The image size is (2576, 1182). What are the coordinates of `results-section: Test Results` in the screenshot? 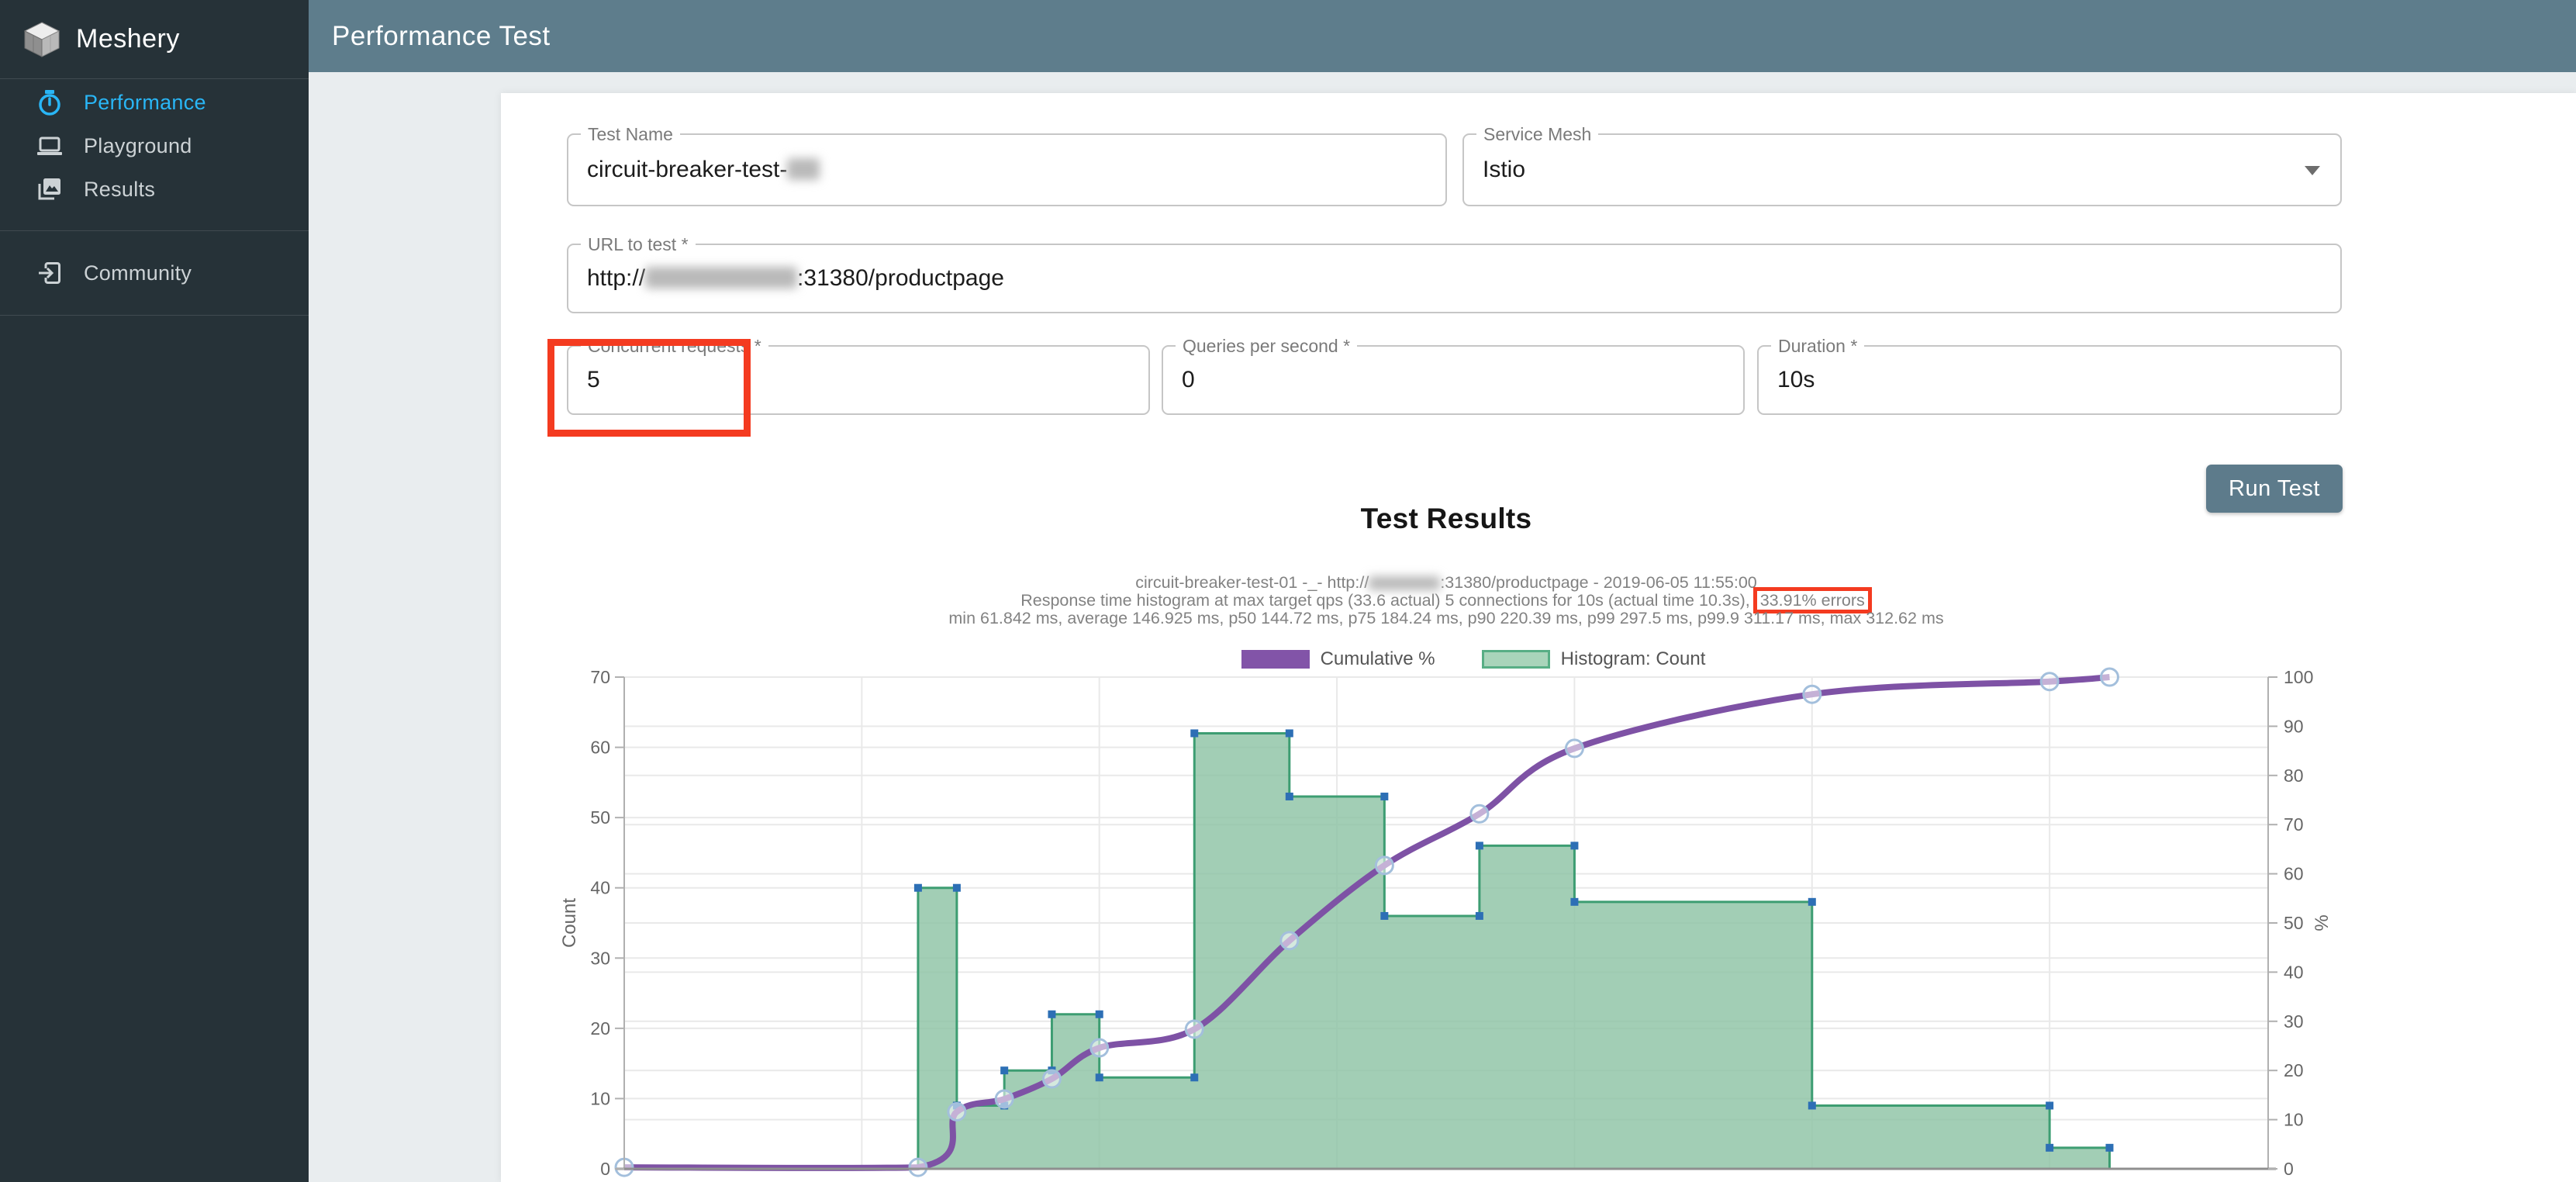 It's located at (1447, 519).